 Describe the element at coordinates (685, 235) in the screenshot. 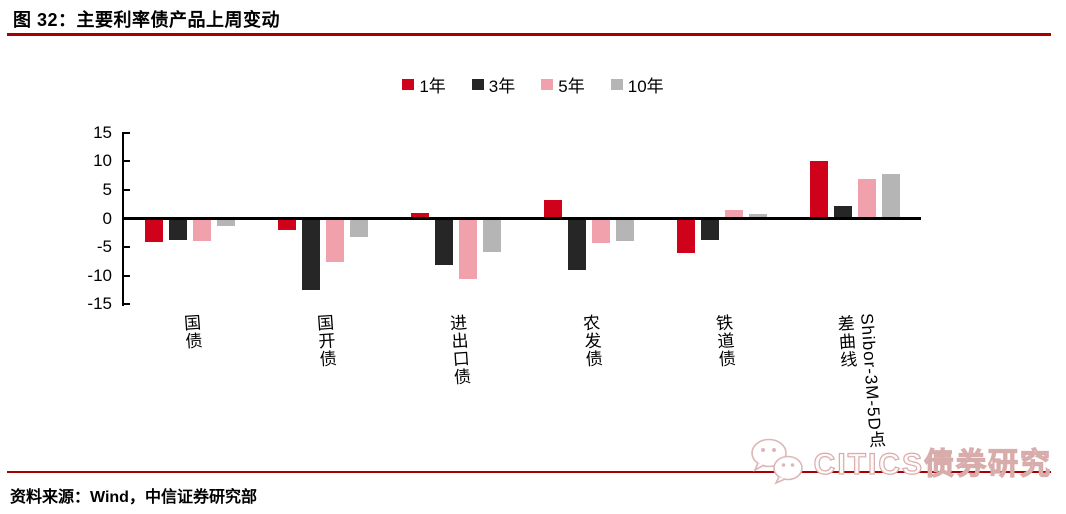

I see `bar-1年-铁道债` at that location.